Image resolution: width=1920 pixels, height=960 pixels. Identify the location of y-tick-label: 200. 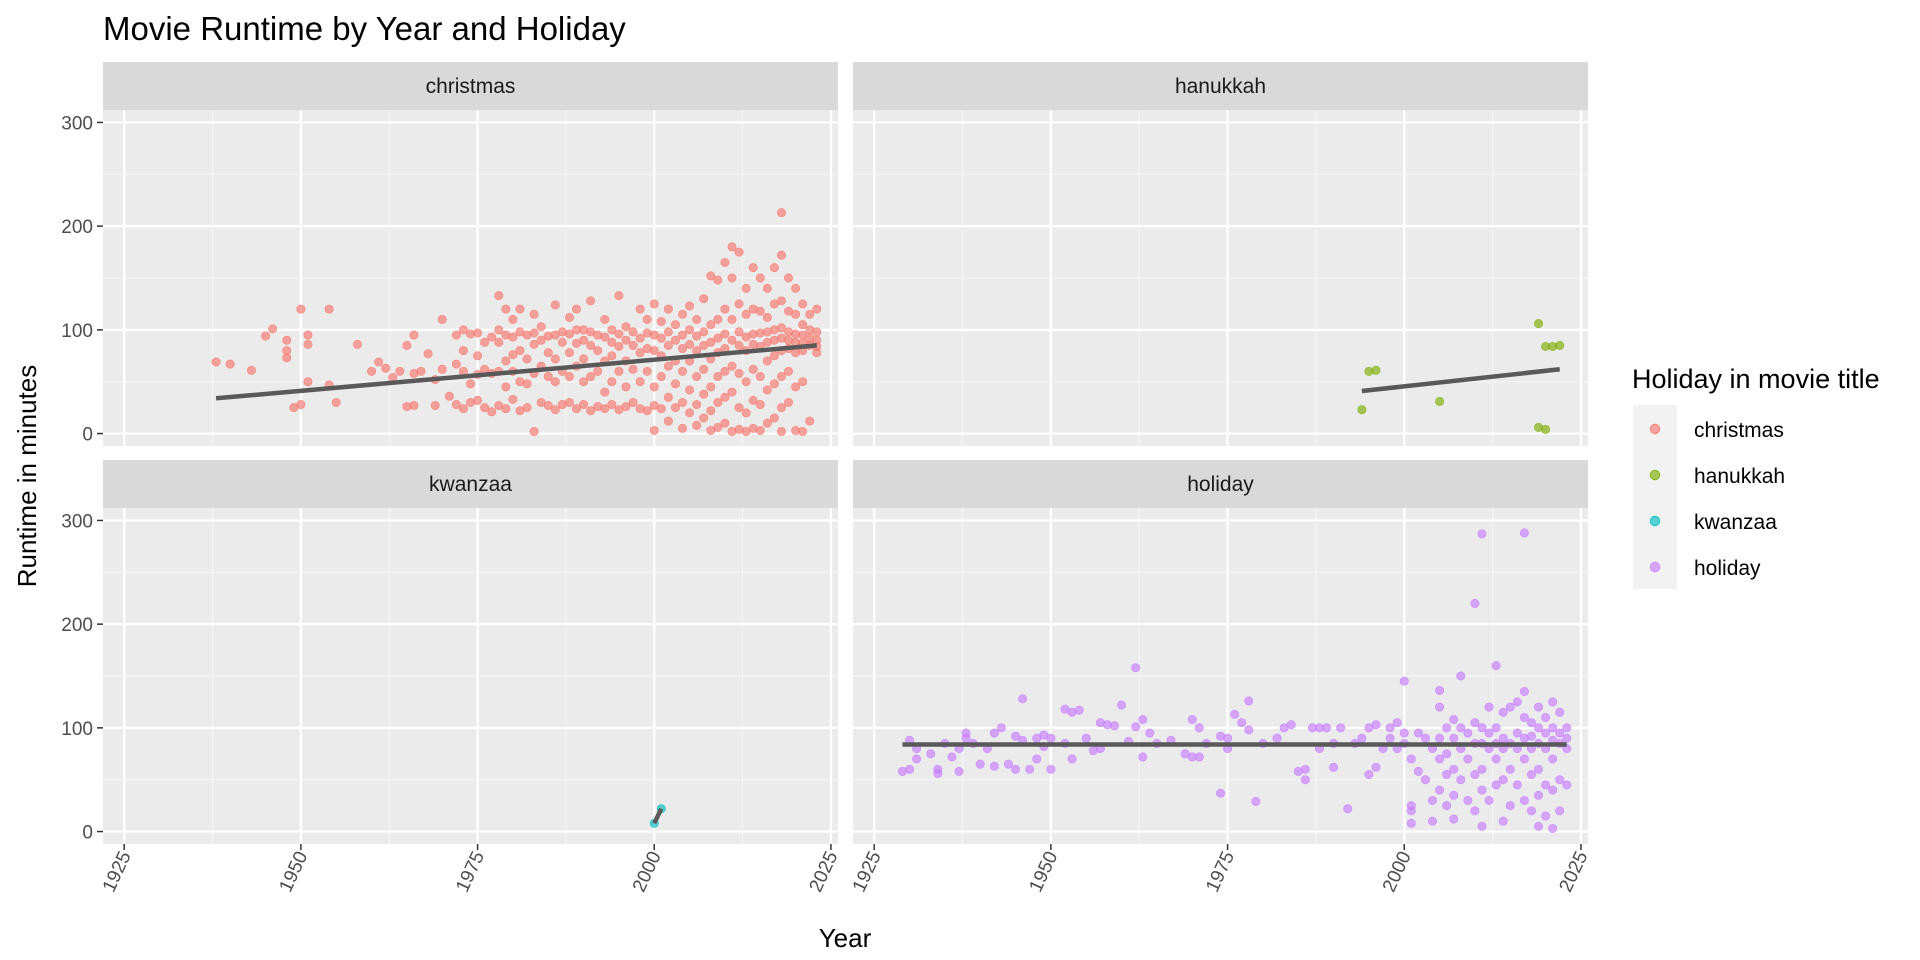
(77, 625).